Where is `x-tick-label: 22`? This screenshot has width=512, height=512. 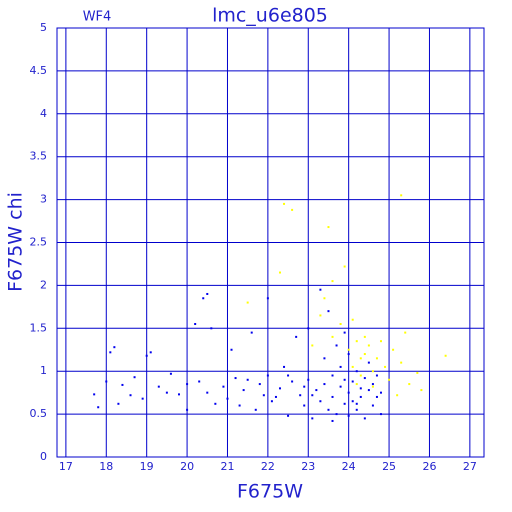 x-tick-label: 22 is located at coordinates (268, 466).